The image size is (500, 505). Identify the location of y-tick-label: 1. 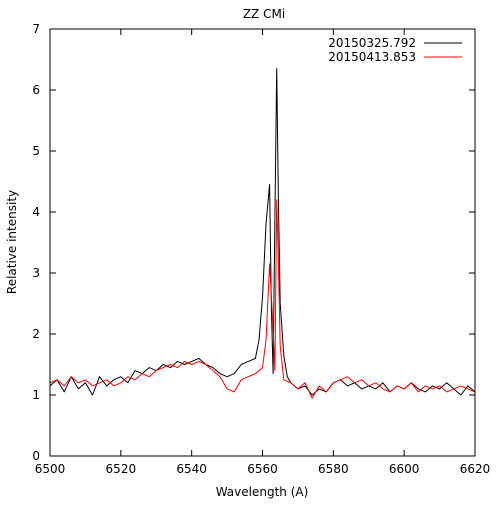
(36, 395).